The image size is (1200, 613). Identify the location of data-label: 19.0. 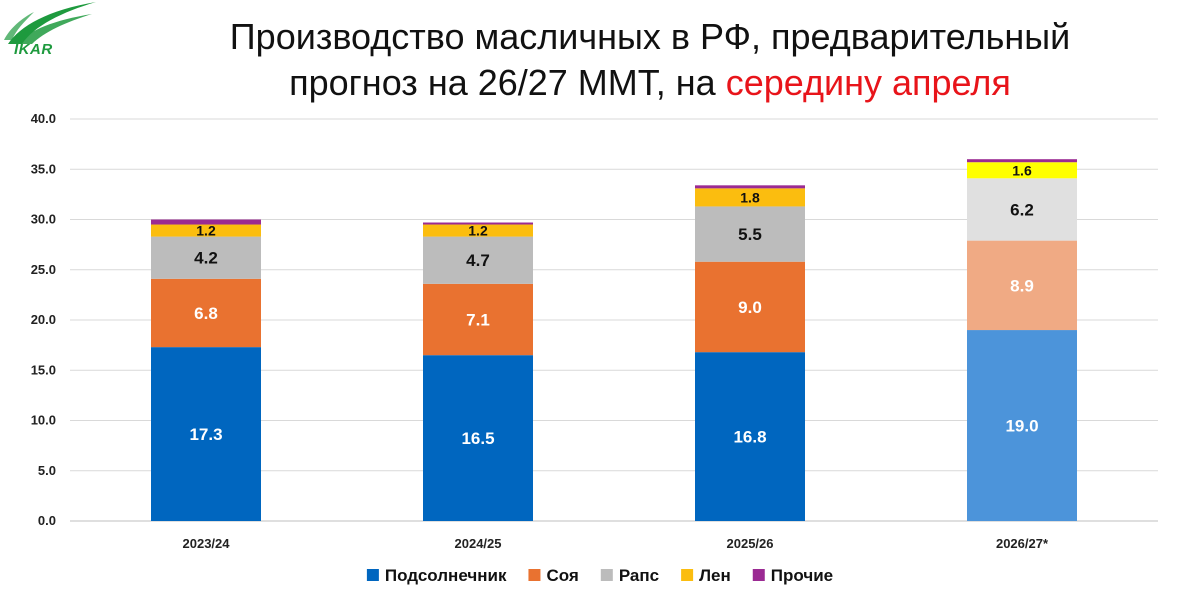
(1021, 426).